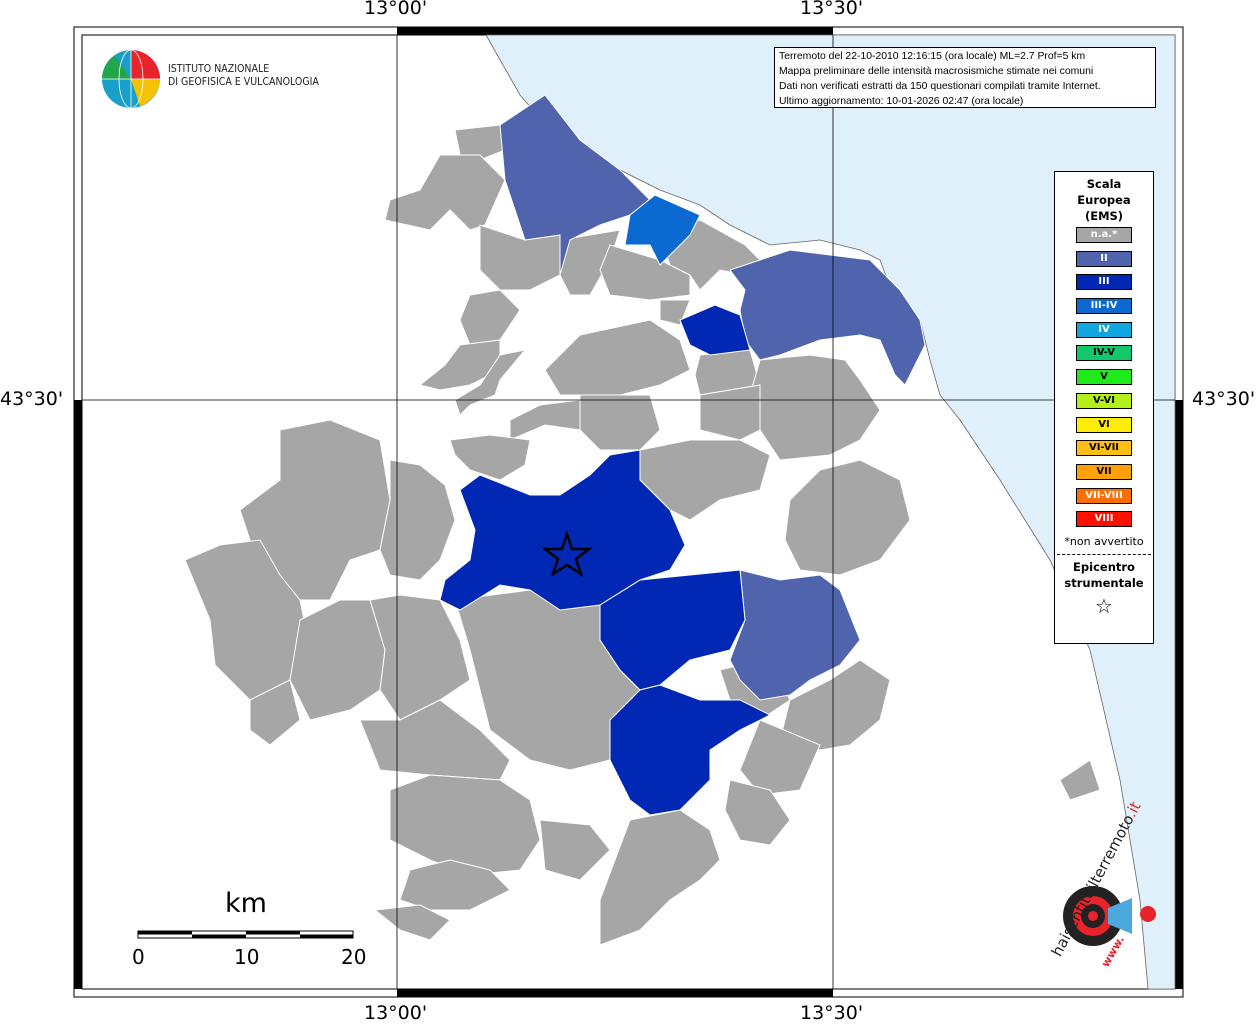  Describe the element at coordinates (1104, 258) in the screenshot. I see `legend-item: II` at that location.